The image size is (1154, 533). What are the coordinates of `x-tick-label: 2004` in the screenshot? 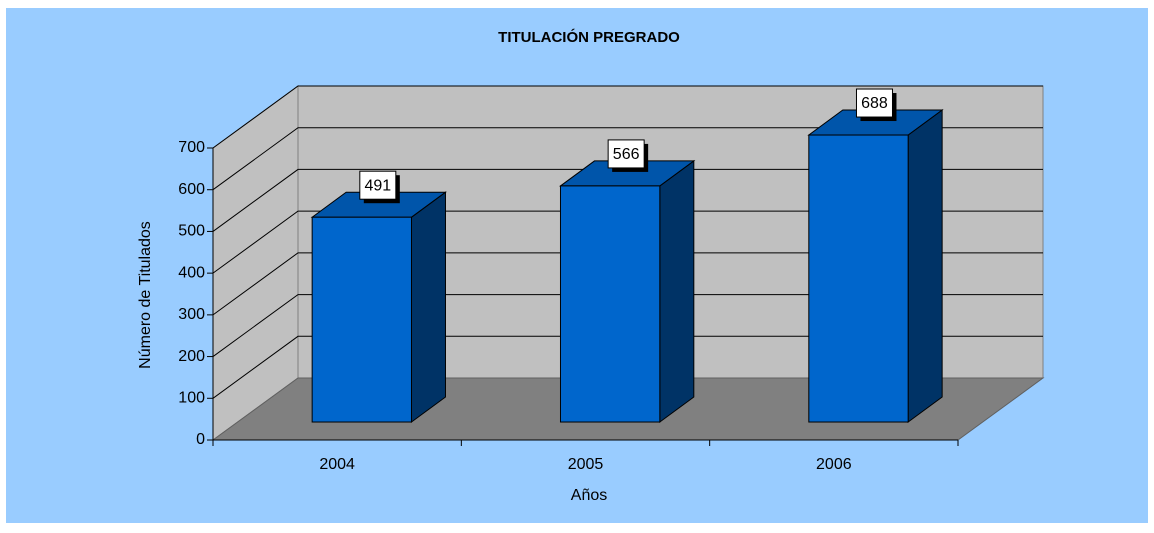 It's located at (337, 464).